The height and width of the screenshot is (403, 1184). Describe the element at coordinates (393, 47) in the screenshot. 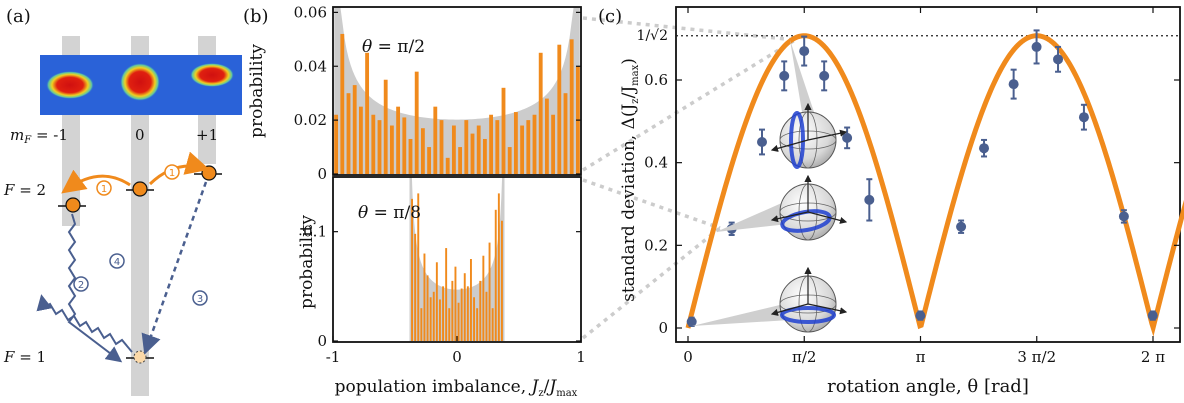

I see `annotation-theta-top: θ = π/2` at that location.